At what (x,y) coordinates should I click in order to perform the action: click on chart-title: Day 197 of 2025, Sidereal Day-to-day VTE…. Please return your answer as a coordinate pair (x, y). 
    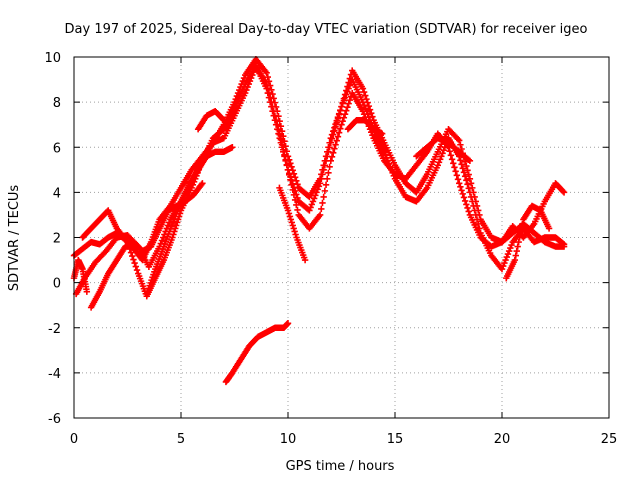
    Looking at the image, I should click on (326, 29).